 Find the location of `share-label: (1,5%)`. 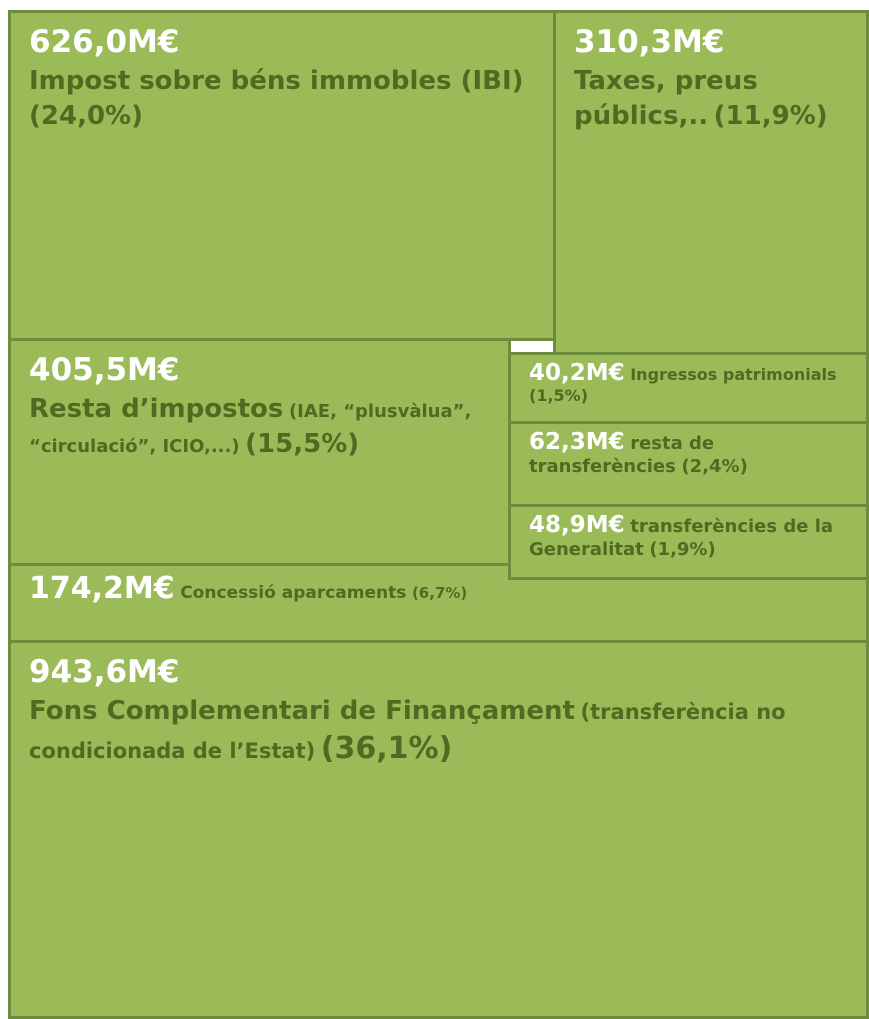

share-label: (1,5%) is located at coordinates (558, 396).